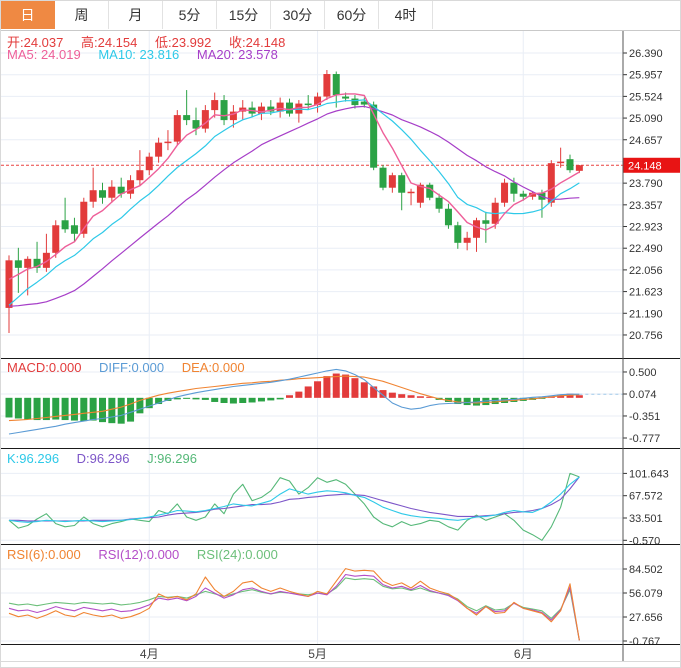 The width and height of the screenshot is (681, 668). Describe the element at coordinates (646, 336) in the screenshot. I see `svg-text: 20.756` at that location.